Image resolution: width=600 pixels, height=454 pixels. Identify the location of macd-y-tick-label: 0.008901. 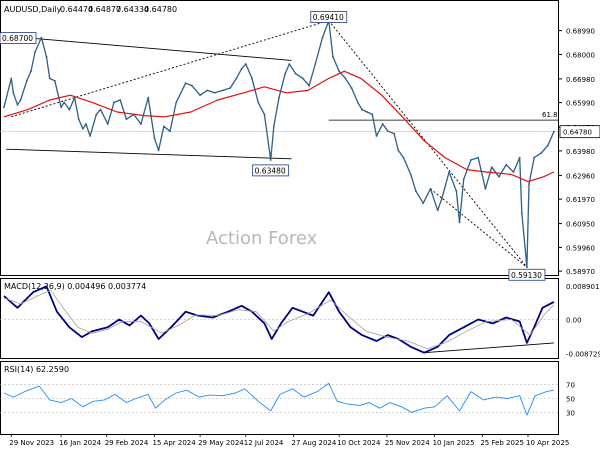
(582, 287).